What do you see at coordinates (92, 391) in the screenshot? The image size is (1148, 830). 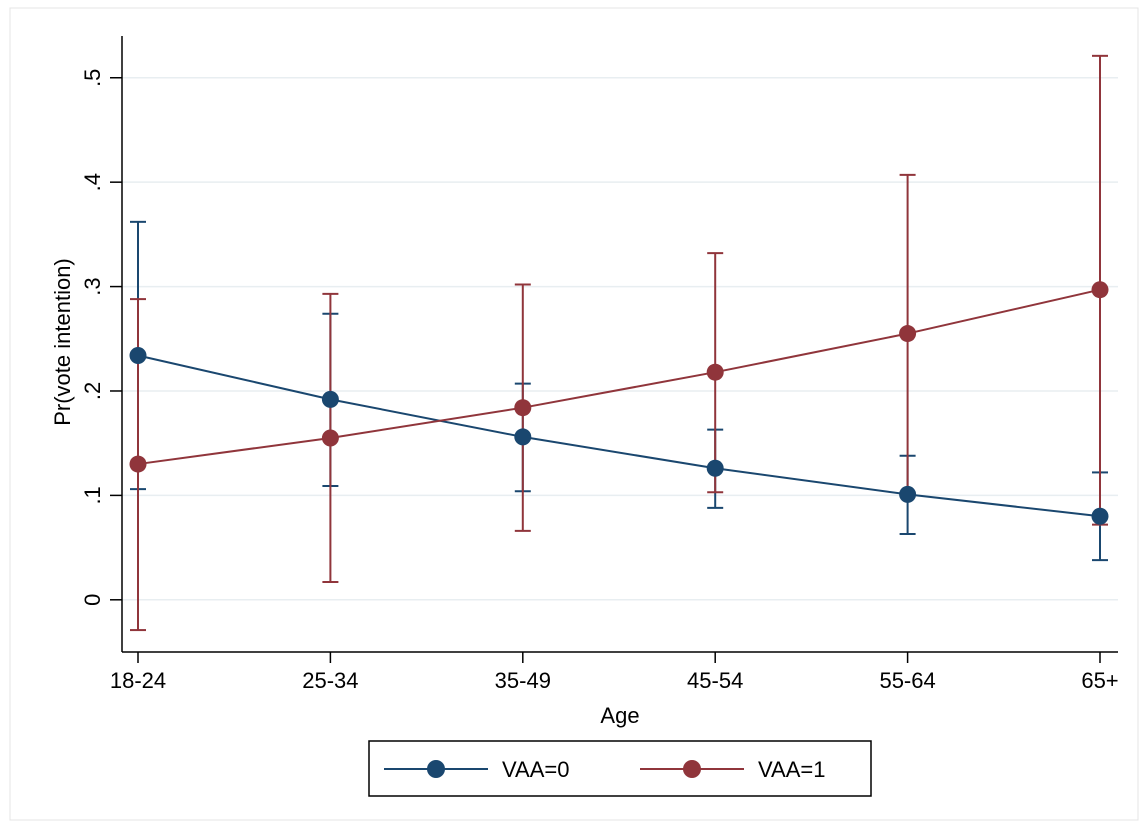 I see `y-tick-label: .2` at bounding box center [92, 391].